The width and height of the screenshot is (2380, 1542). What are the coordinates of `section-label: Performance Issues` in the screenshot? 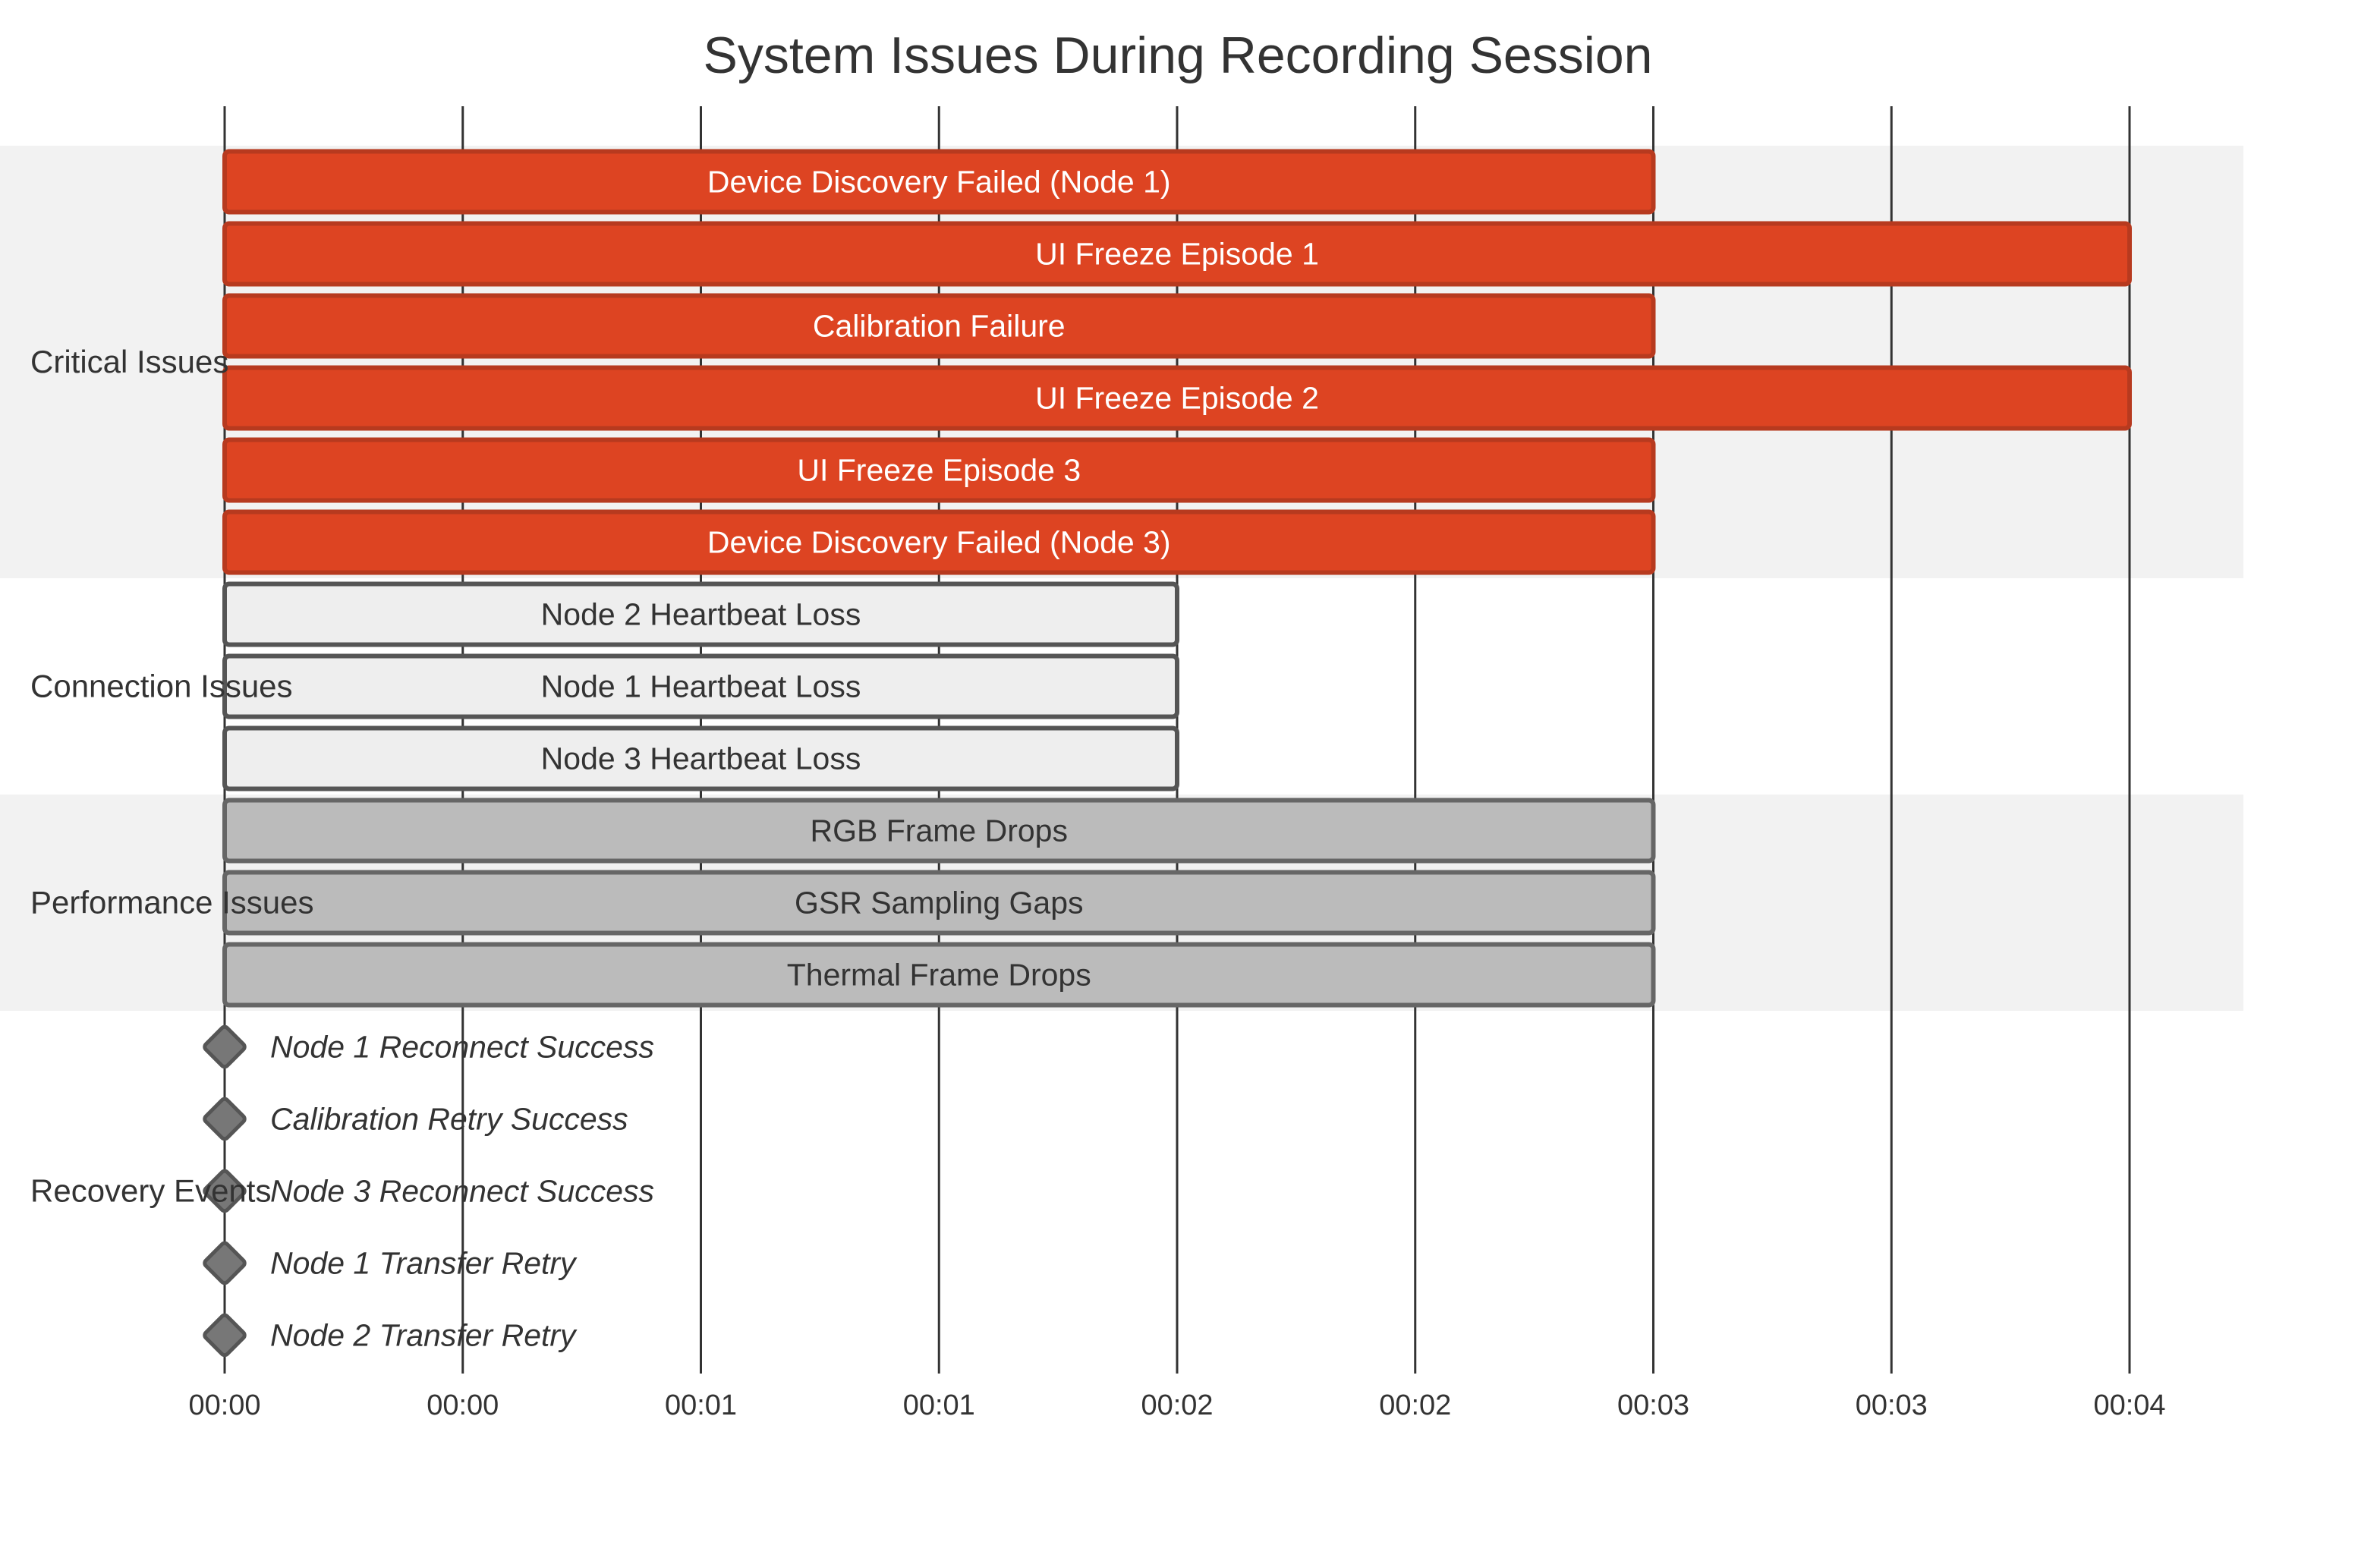 It's located at (172, 902).